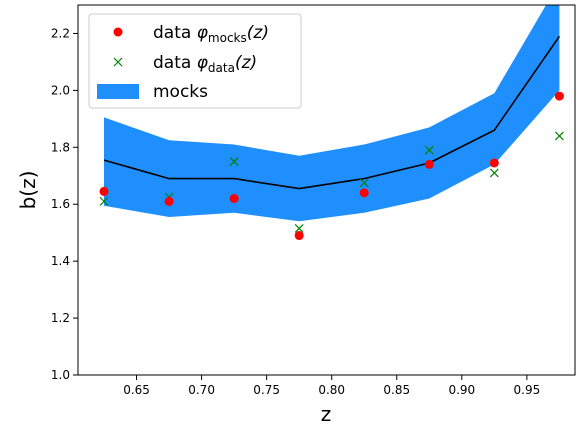 Image resolution: width=581 pixels, height=427 pixels. I want to click on x-axis-label: z, so click(326, 414).